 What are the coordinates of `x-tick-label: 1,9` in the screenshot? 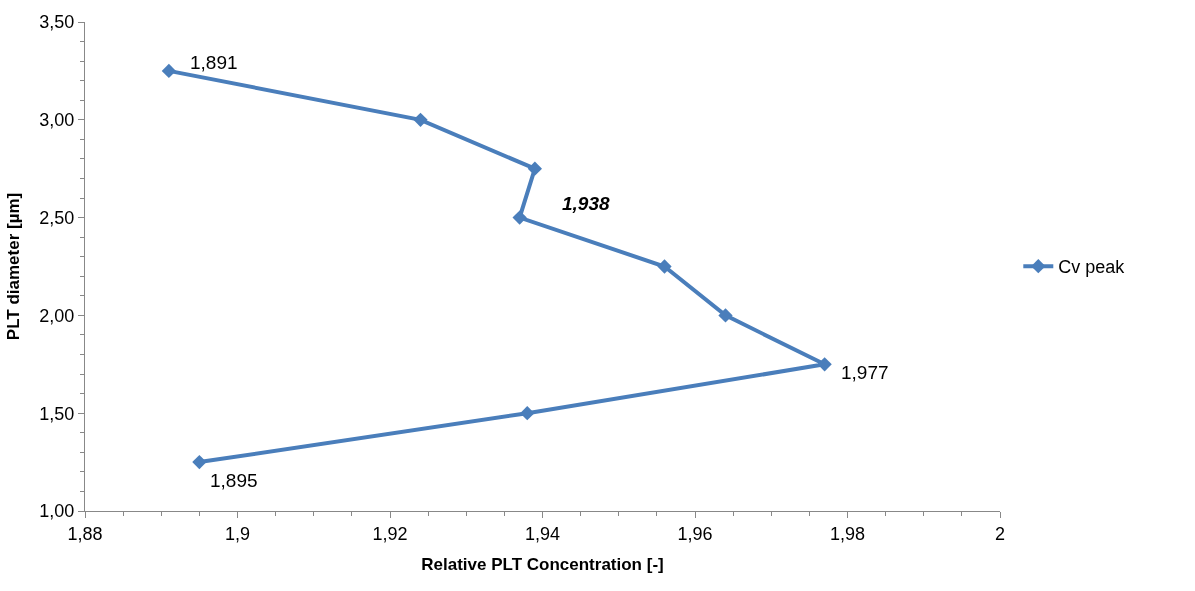 It's located at (237, 533).